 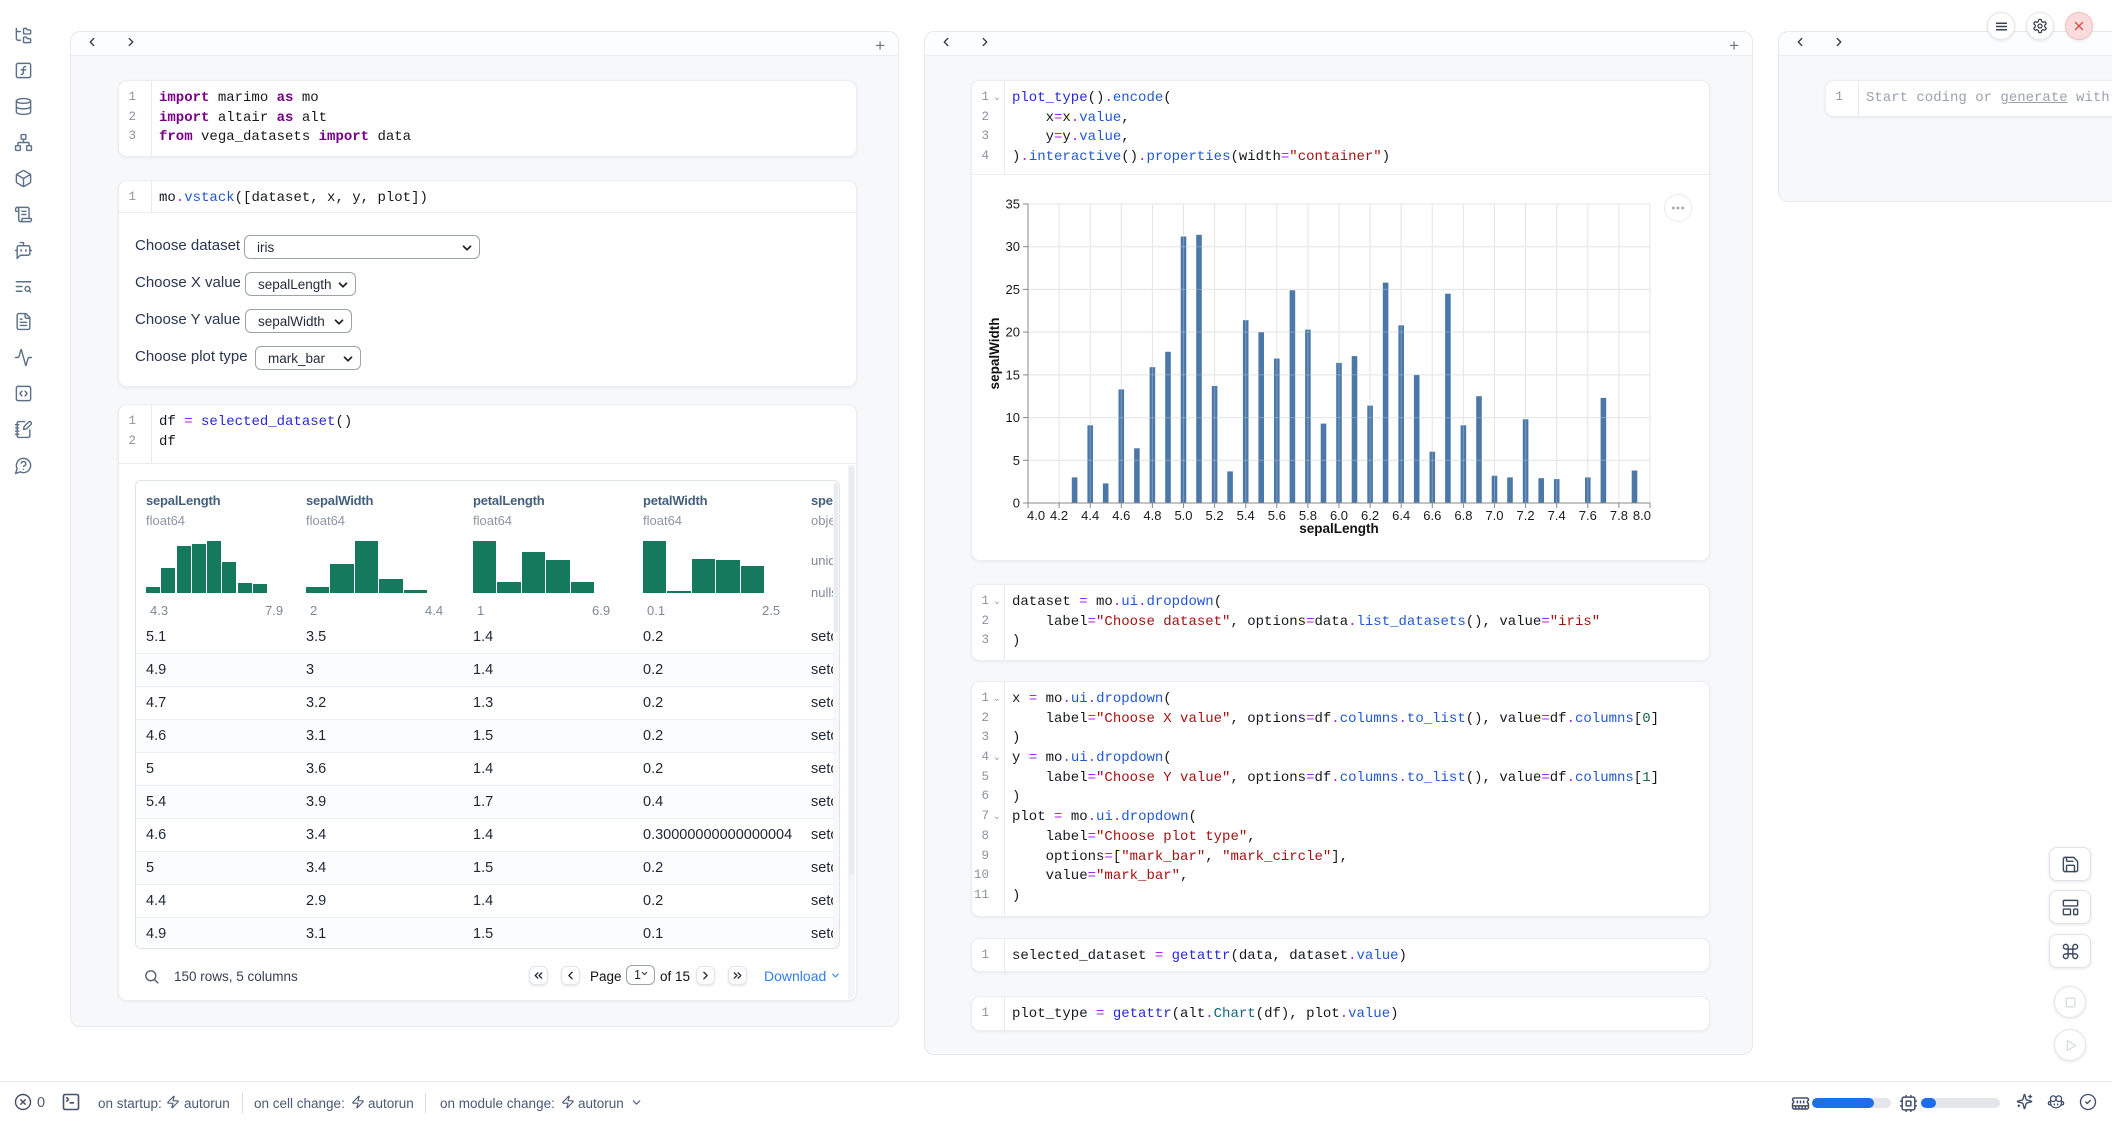 What do you see at coordinates (1370, 515) in the screenshot?
I see `svg-text: 6.2` at bounding box center [1370, 515].